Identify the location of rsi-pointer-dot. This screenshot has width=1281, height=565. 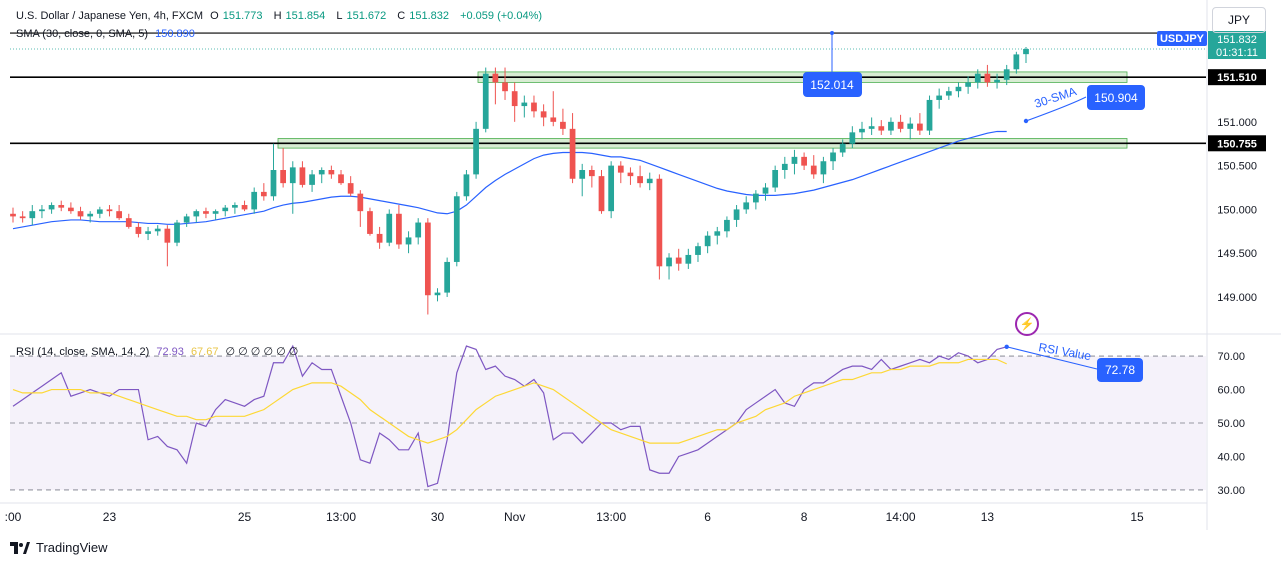
(1006, 346).